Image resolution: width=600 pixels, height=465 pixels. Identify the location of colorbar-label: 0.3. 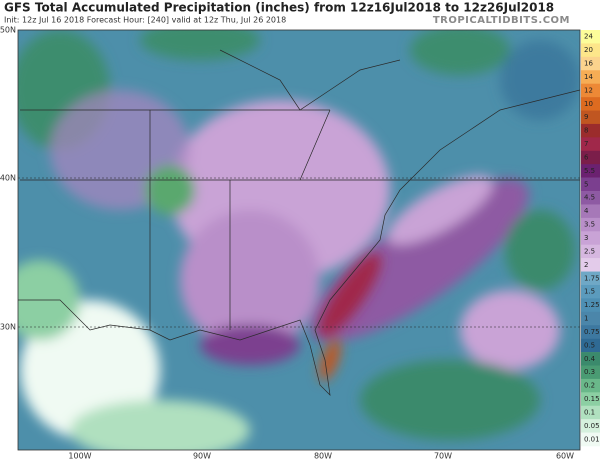
(589, 372).